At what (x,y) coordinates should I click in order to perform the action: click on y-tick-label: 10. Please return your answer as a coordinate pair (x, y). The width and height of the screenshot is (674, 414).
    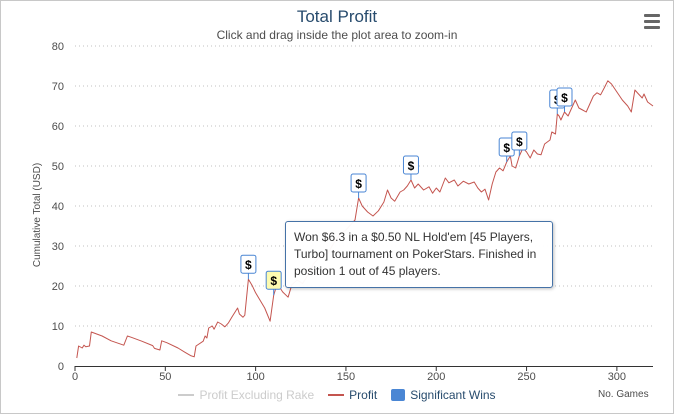
    Looking at the image, I should click on (58, 327).